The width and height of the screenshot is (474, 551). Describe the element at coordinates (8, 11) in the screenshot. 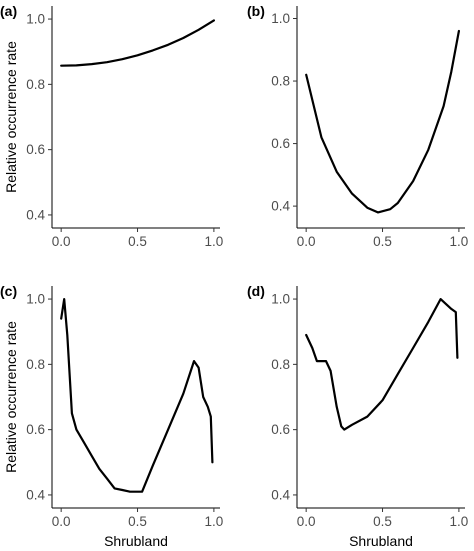

I see `panel-label: (a)` at that location.